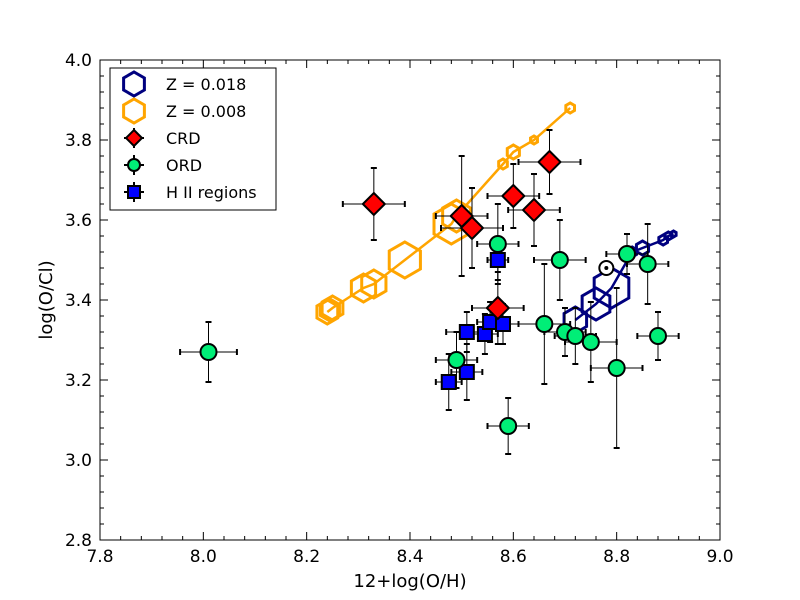  Describe the element at coordinates (46, 299) in the screenshot. I see `y-axis-label: log(O/Cl)` at that location.